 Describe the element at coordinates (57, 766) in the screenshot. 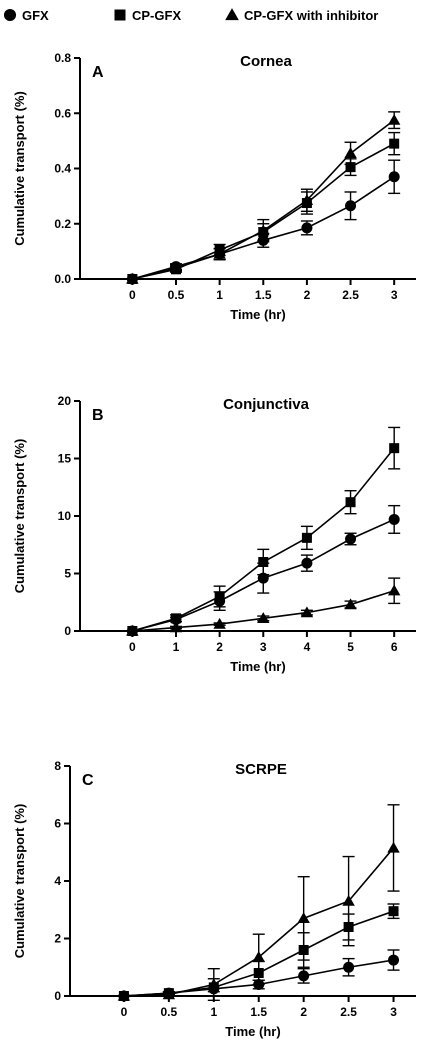

I see `y-tick-label: 8` at that location.